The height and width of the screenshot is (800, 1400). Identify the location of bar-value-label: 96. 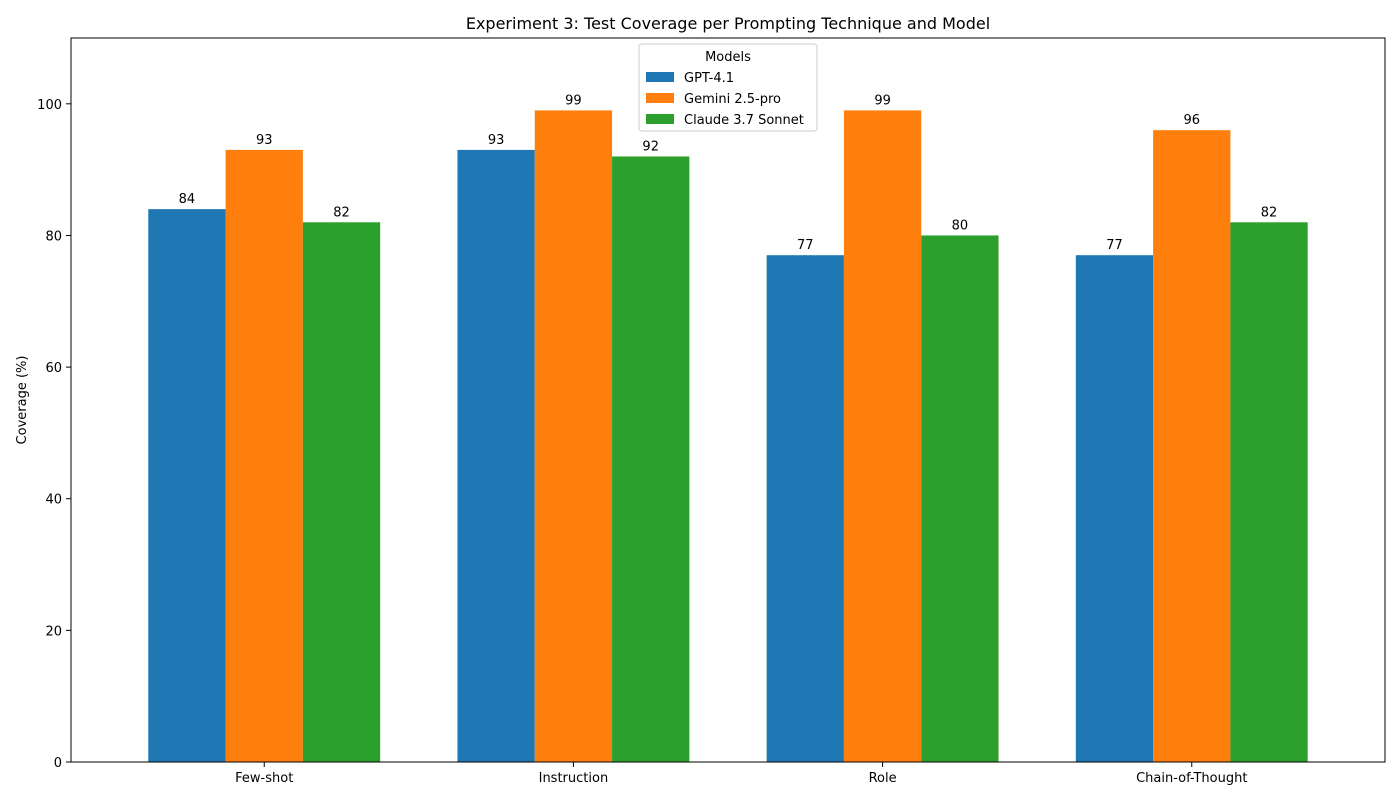
(1191, 120).